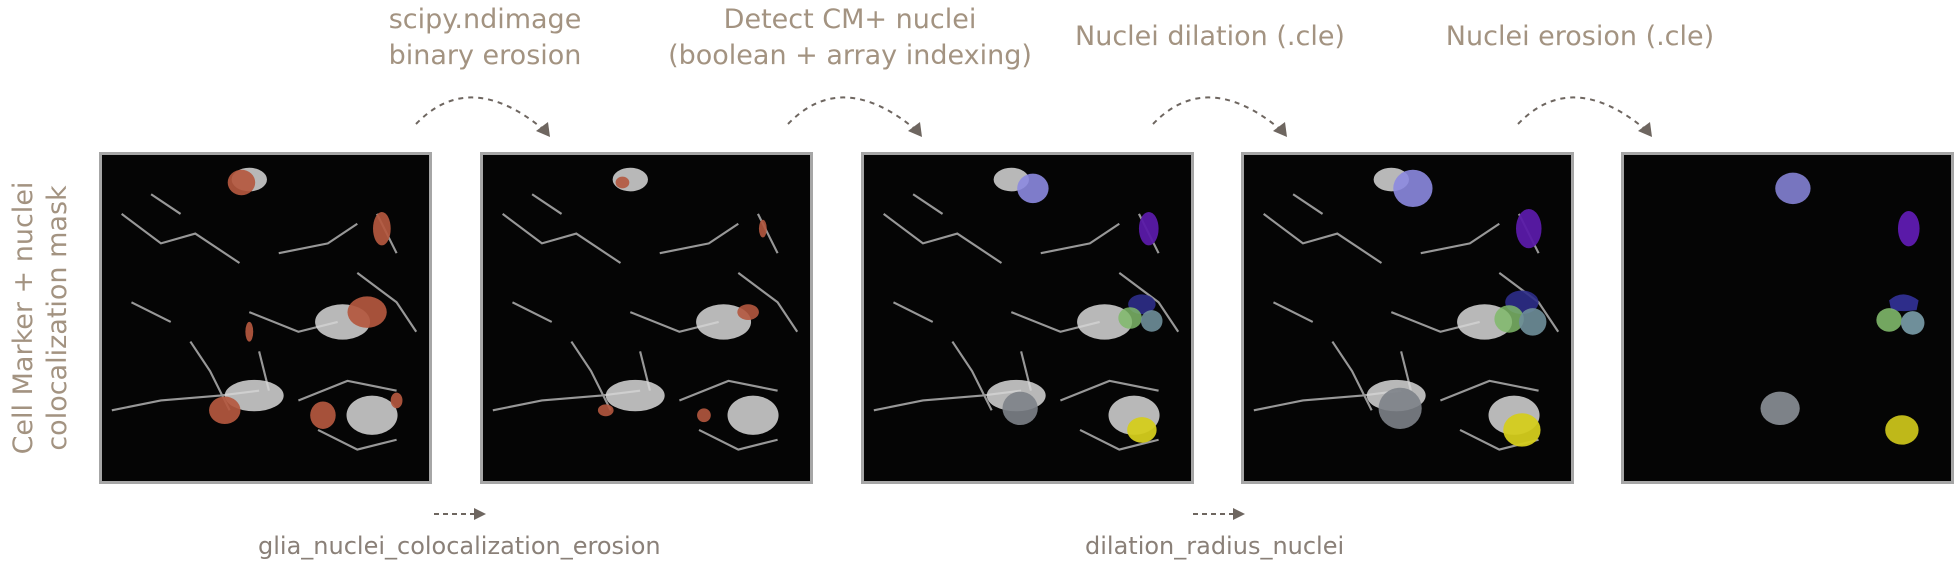 The image size is (1954, 565). I want to click on param-colocalization-erosion: glia_nuclei_colocalization_erosion, so click(459, 546).